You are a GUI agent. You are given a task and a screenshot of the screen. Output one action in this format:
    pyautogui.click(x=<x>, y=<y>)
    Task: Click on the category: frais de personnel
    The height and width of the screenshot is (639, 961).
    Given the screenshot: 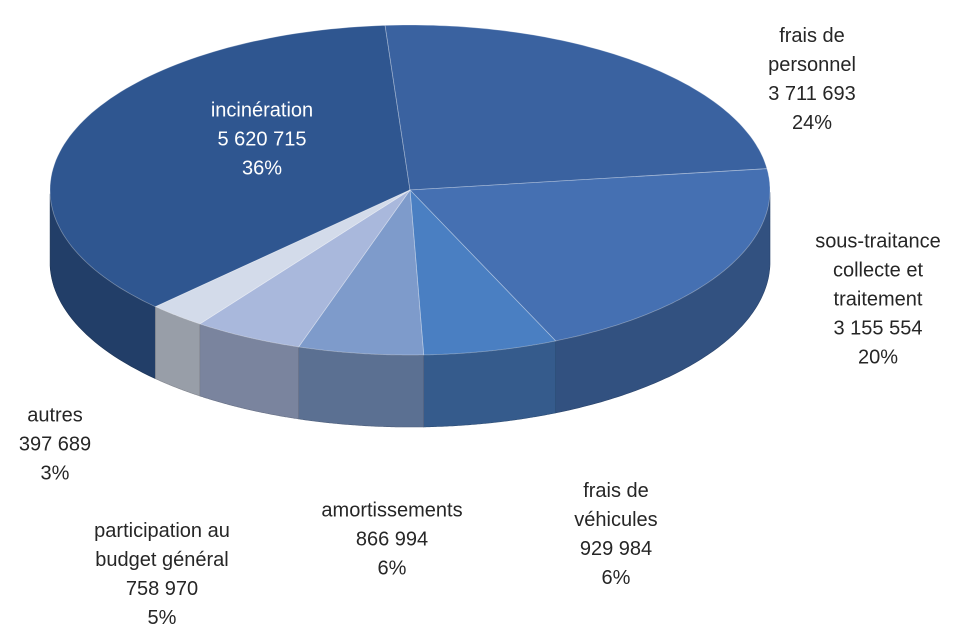 What is the action you would take?
    pyautogui.click(x=812, y=50)
    